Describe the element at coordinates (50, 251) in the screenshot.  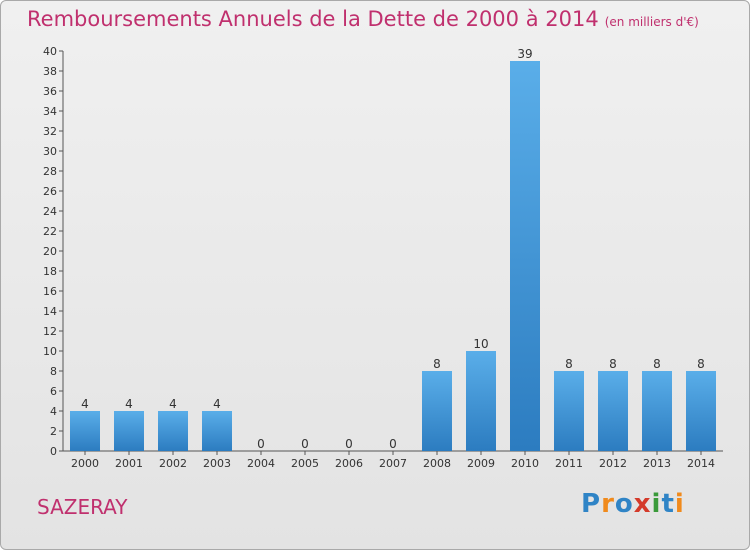
I see `y-tick-label: 20` at that location.